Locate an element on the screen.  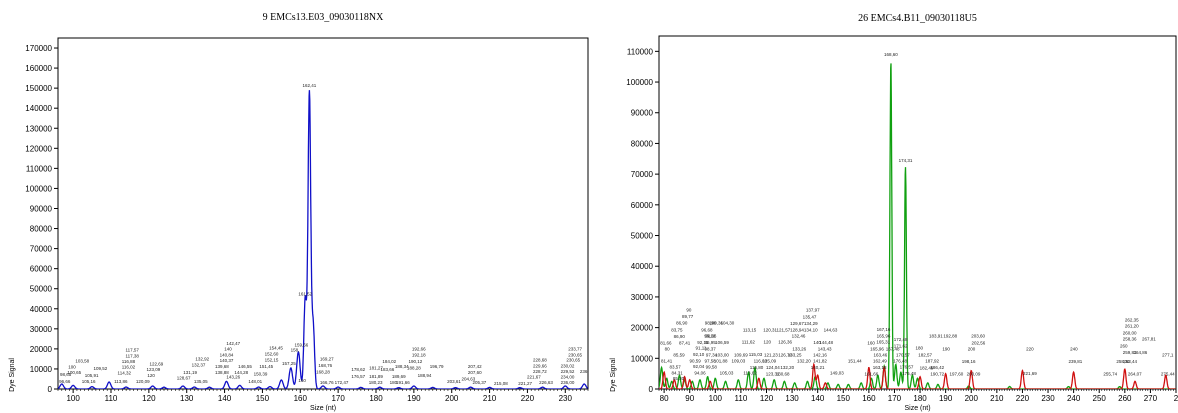
peak-label: 234,00 is located at coordinates (568, 377).